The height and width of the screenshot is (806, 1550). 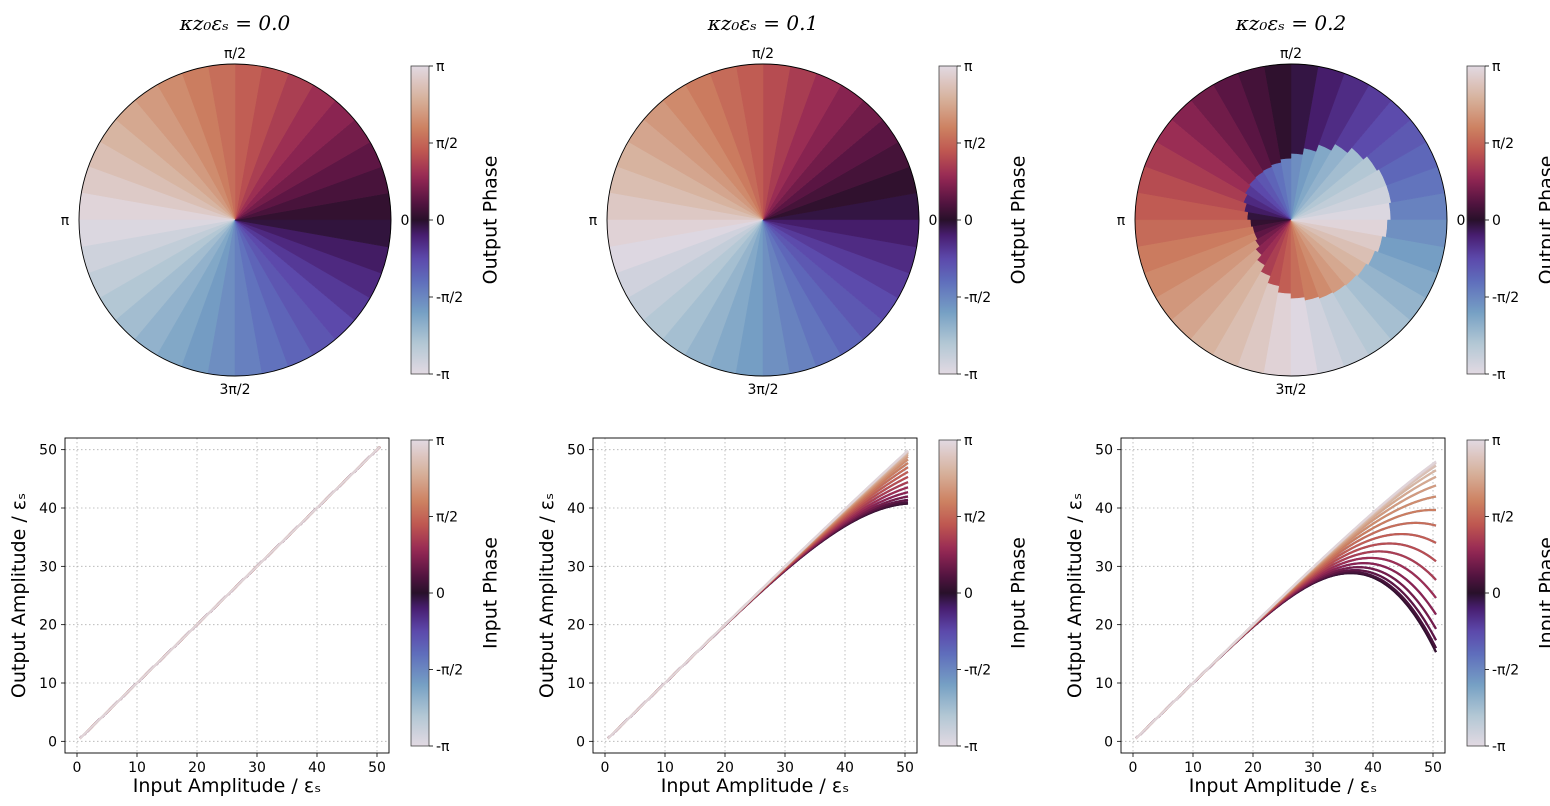 I want to click on panel-title: κz₀εₛ = 0.0, so click(x=235, y=23).